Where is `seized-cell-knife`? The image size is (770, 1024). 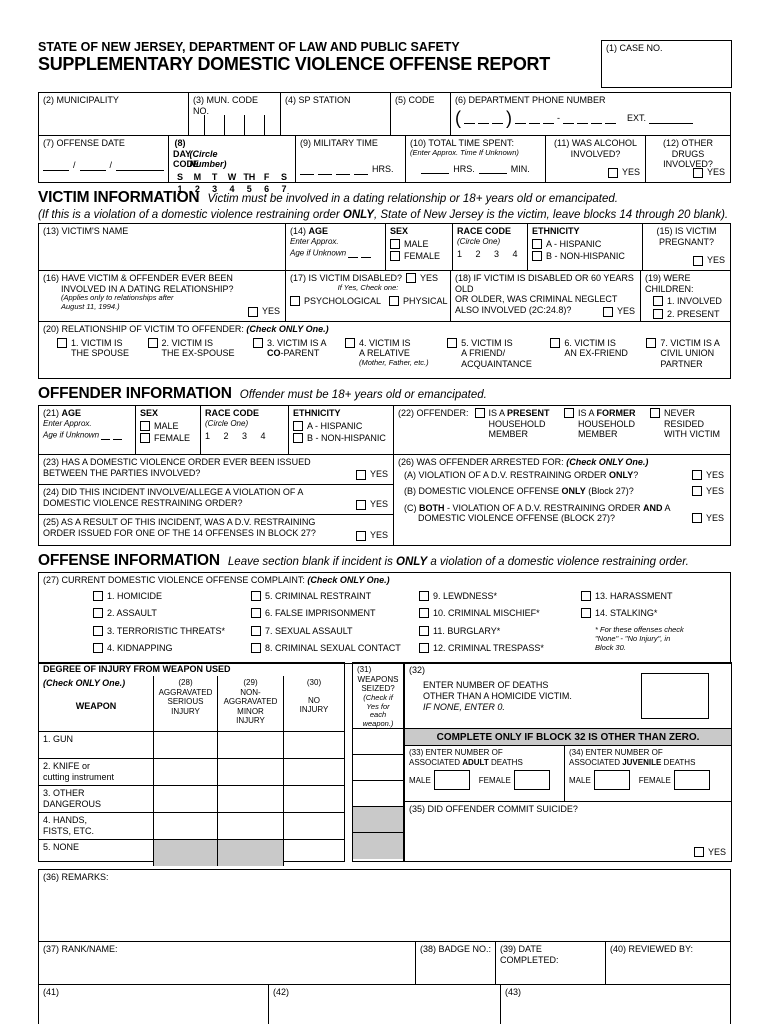
seized-cell-knife is located at coordinates (378, 768).